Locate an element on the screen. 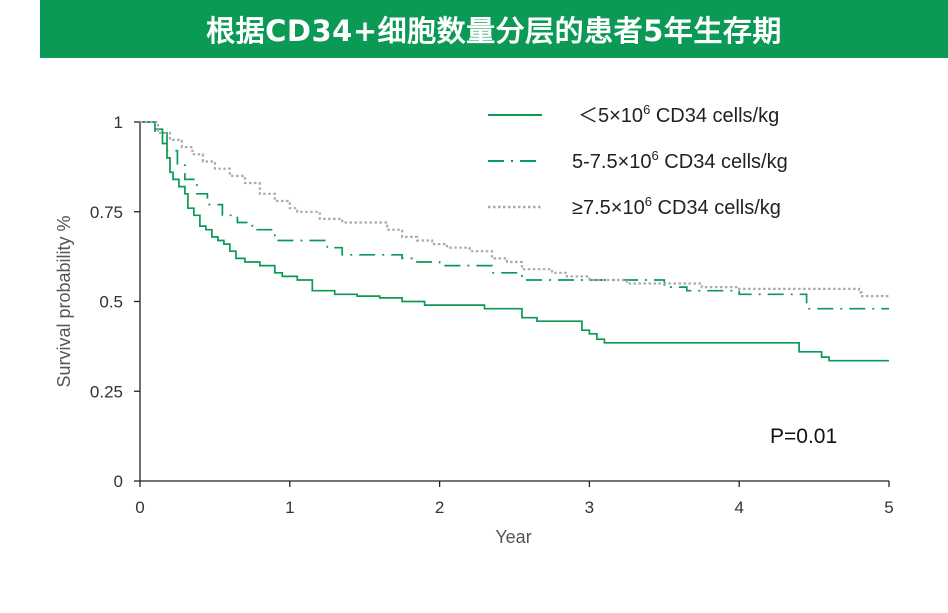 The image size is (948, 613). p-value-annotation: P=0.01 is located at coordinates (803, 436).